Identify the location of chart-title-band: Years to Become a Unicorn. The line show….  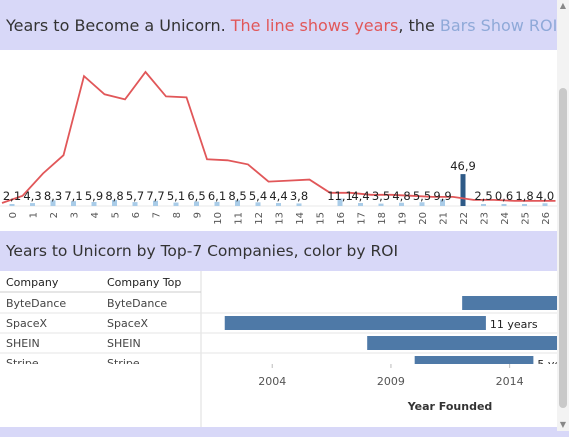
(284, 25).